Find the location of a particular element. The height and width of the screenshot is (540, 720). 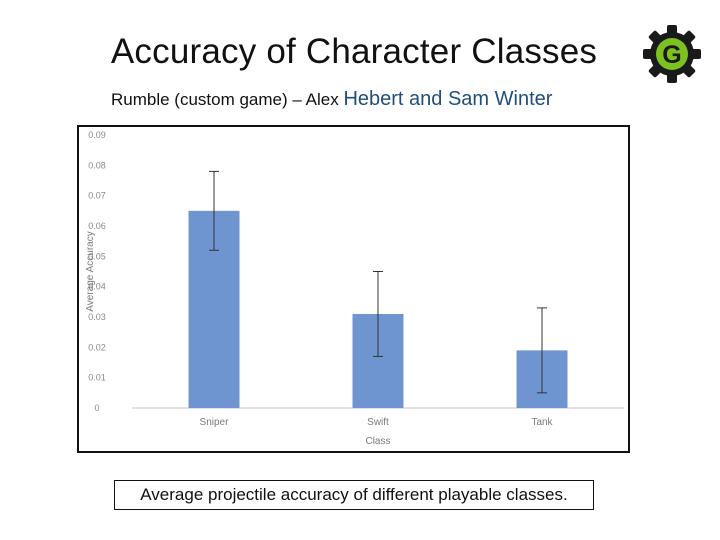

x-tick-label: Tank is located at coordinates (542, 422).